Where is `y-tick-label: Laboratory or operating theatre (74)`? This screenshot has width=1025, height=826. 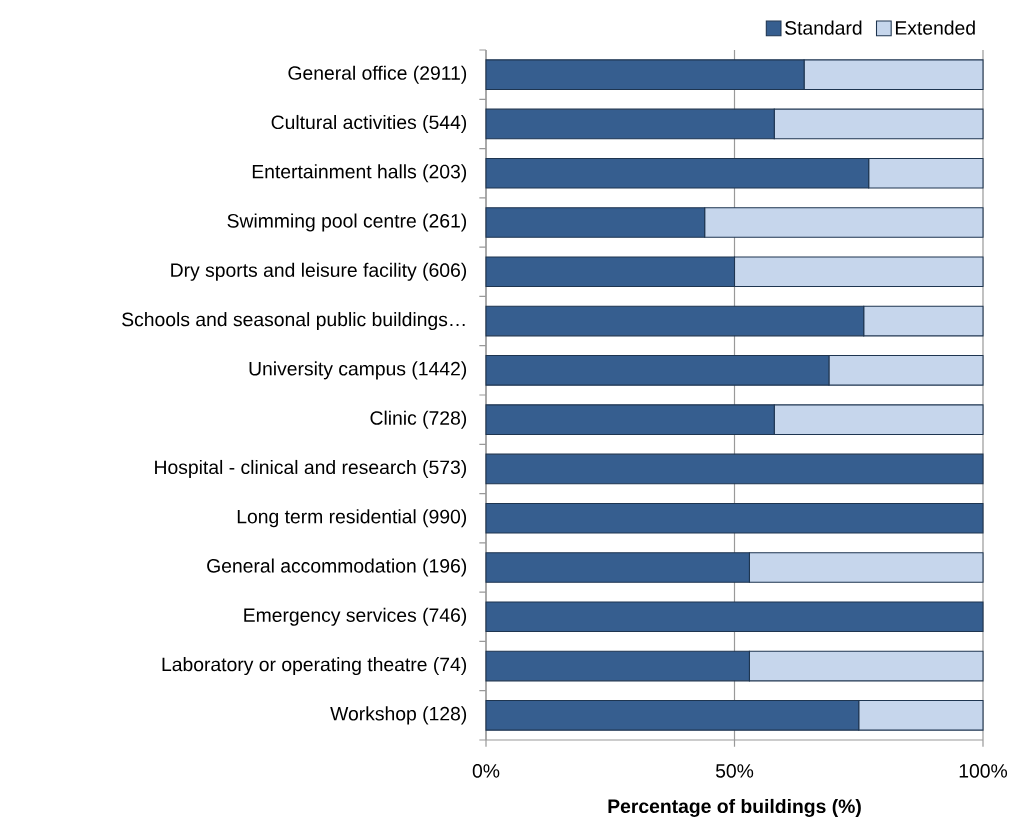 y-tick-label: Laboratory or operating theatre (74) is located at coordinates (314, 666).